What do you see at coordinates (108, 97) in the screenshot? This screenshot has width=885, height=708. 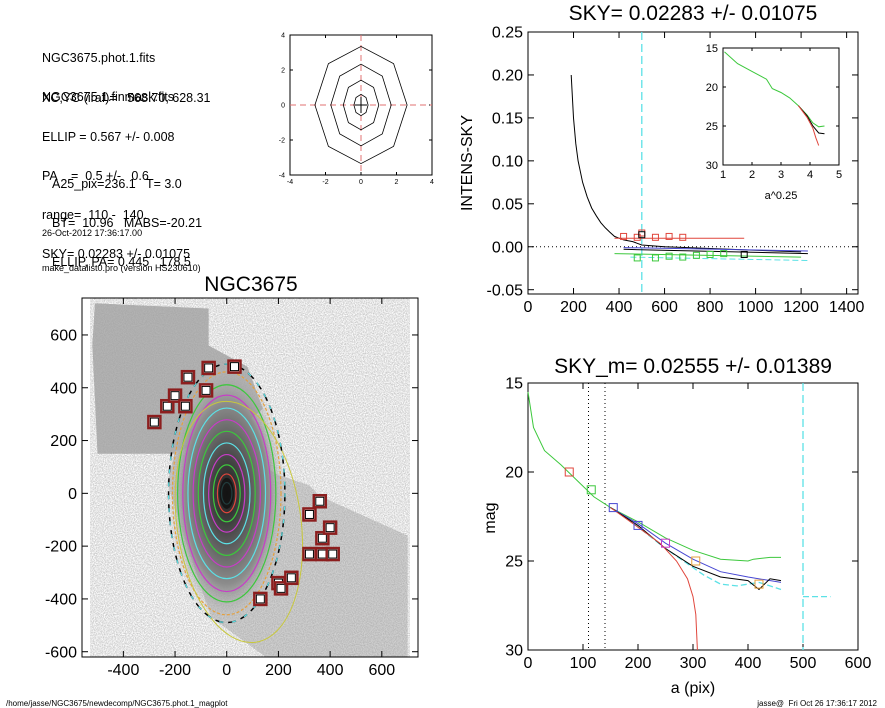 I see `info-line: NGC3675.1.finmask.fits` at bounding box center [108, 97].